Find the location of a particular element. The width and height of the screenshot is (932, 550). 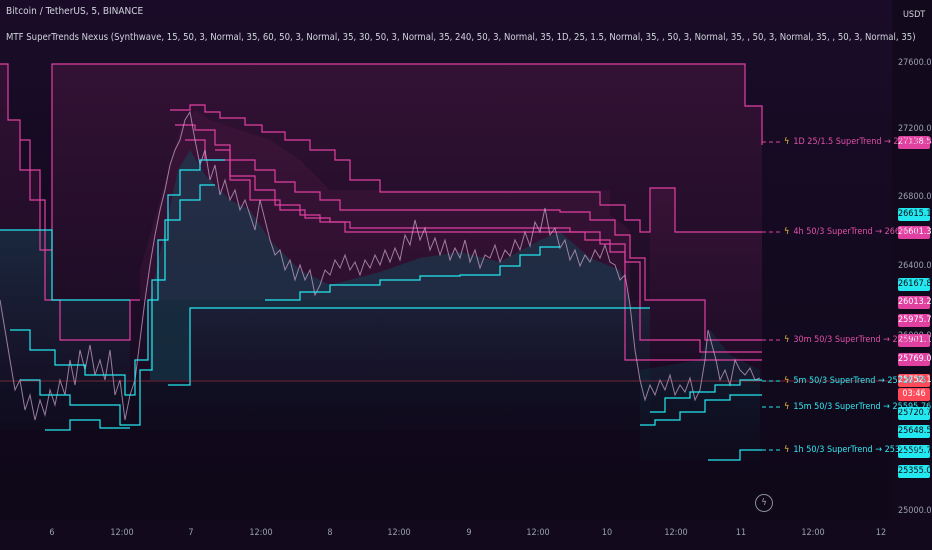

current-price-tag: 25752.14 is located at coordinates (915, 380).